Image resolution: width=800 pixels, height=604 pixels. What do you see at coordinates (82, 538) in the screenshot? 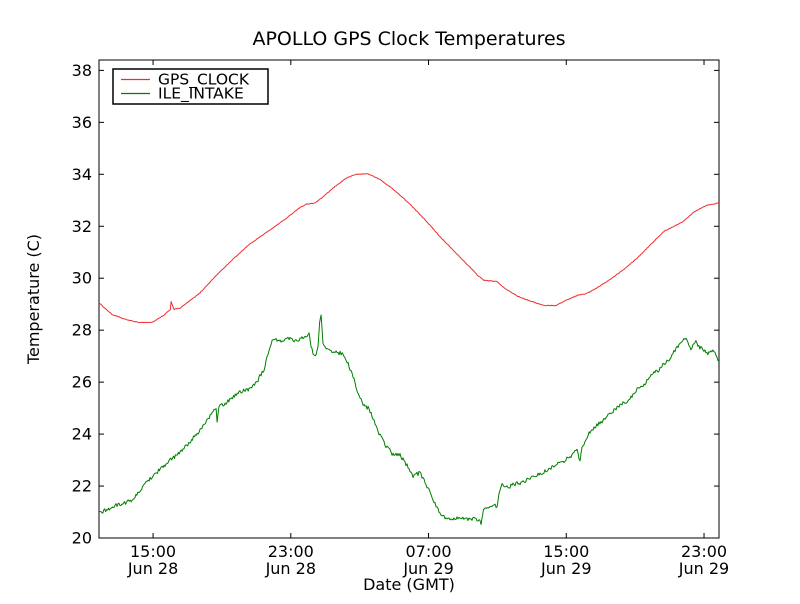
I see `y-tick-label: 20` at bounding box center [82, 538].